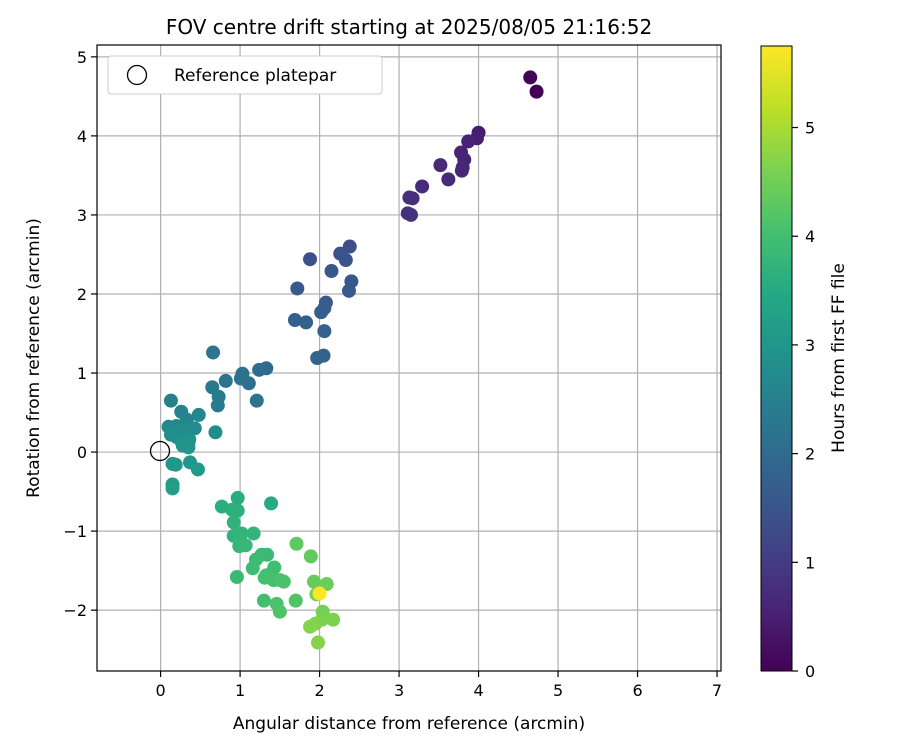  What do you see at coordinates (80, 334) in the screenshot?
I see `y-axis-ticks: −2 −1 0 1 2 3 4 5` at bounding box center [80, 334].